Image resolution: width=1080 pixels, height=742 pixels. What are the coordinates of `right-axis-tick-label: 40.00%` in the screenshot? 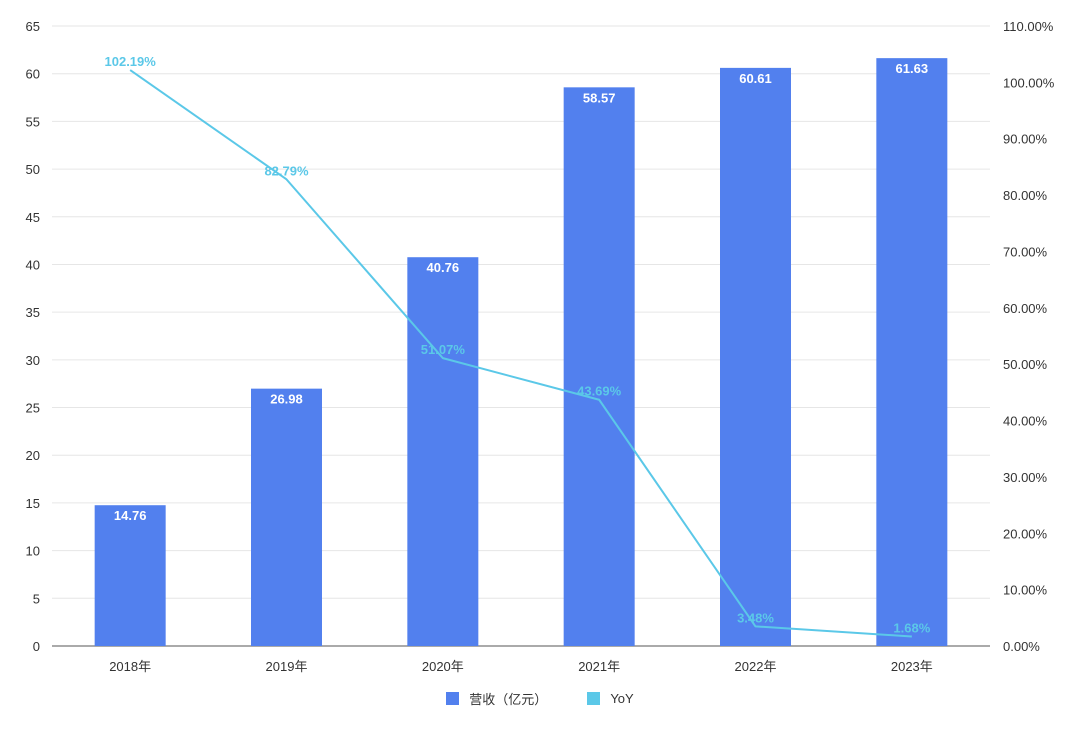 It's located at (1025, 421).